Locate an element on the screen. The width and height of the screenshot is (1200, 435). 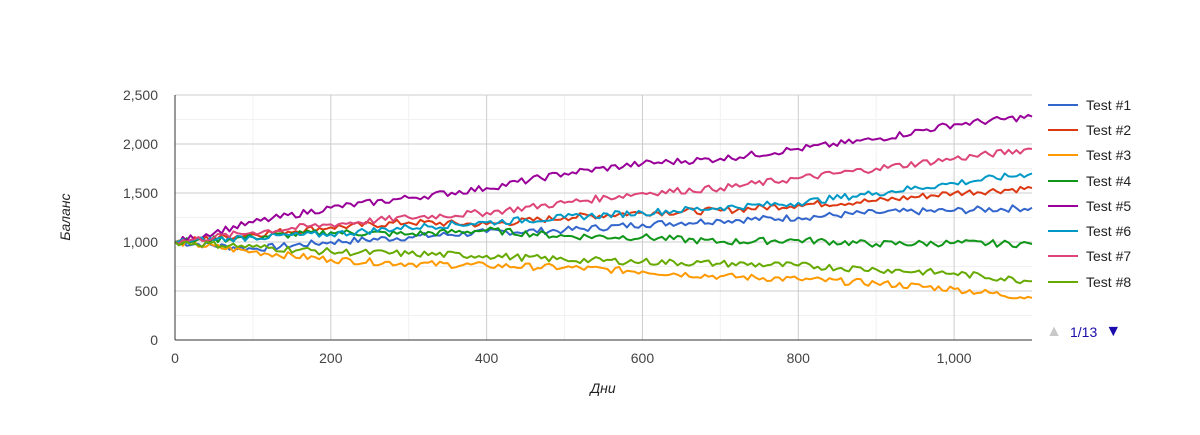
x-tick-label: 400 is located at coordinates (487, 358).